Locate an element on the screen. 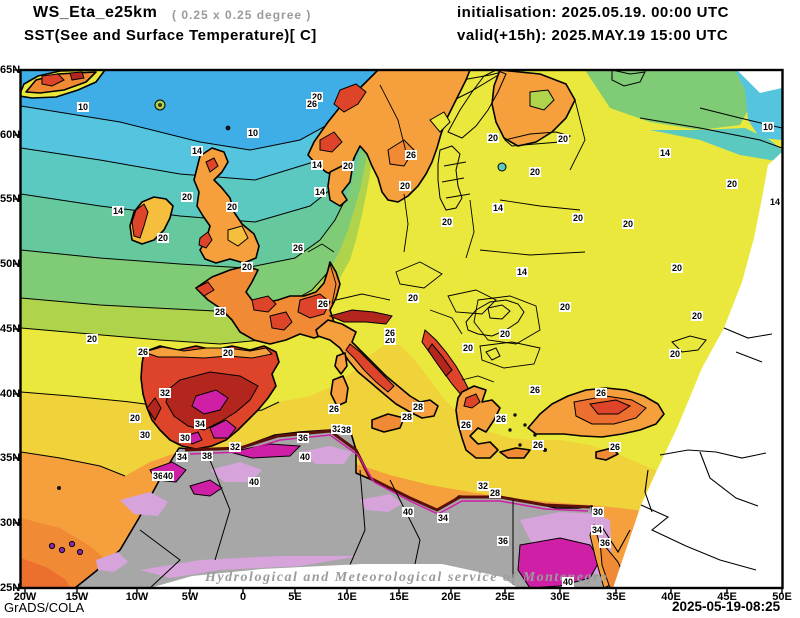 The height and width of the screenshot is (618, 800). lat-tick-label: 45N is located at coordinates (10, 329).